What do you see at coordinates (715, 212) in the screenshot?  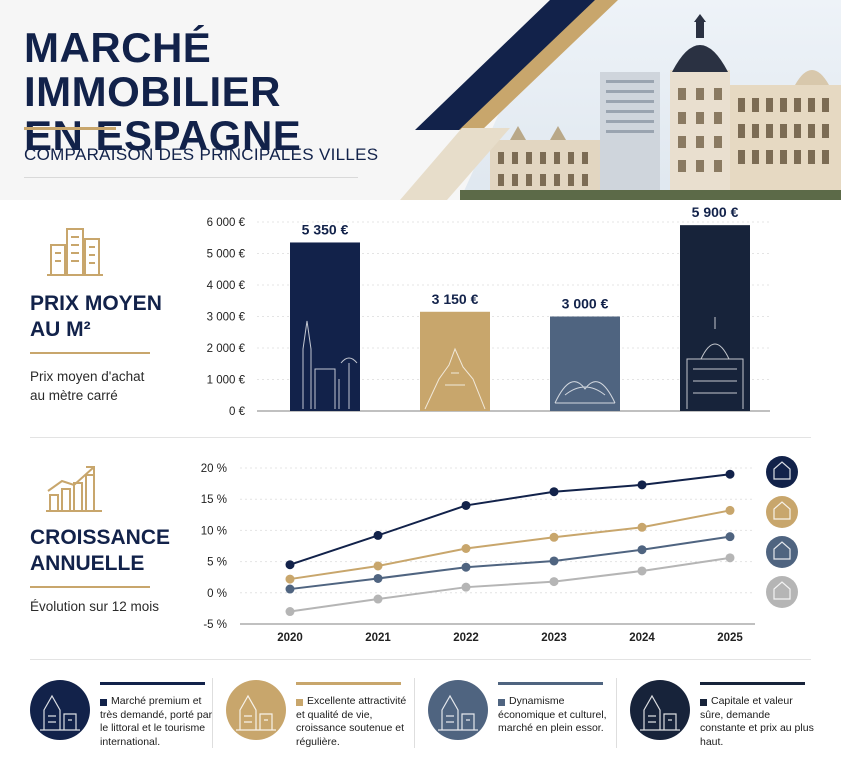 I see `bar-value-label: 5 900 €` at bounding box center [715, 212].